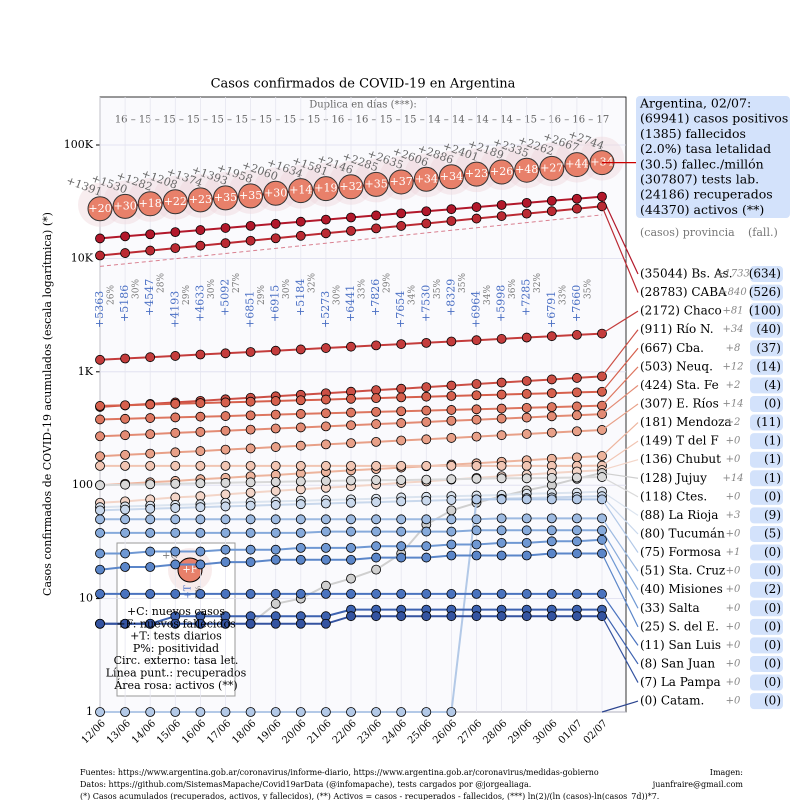 This screenshot has width=800, height=800. Describe the element at coordinates (149, 297) in the screenshot. I see `tests-label: +4547` at that location.